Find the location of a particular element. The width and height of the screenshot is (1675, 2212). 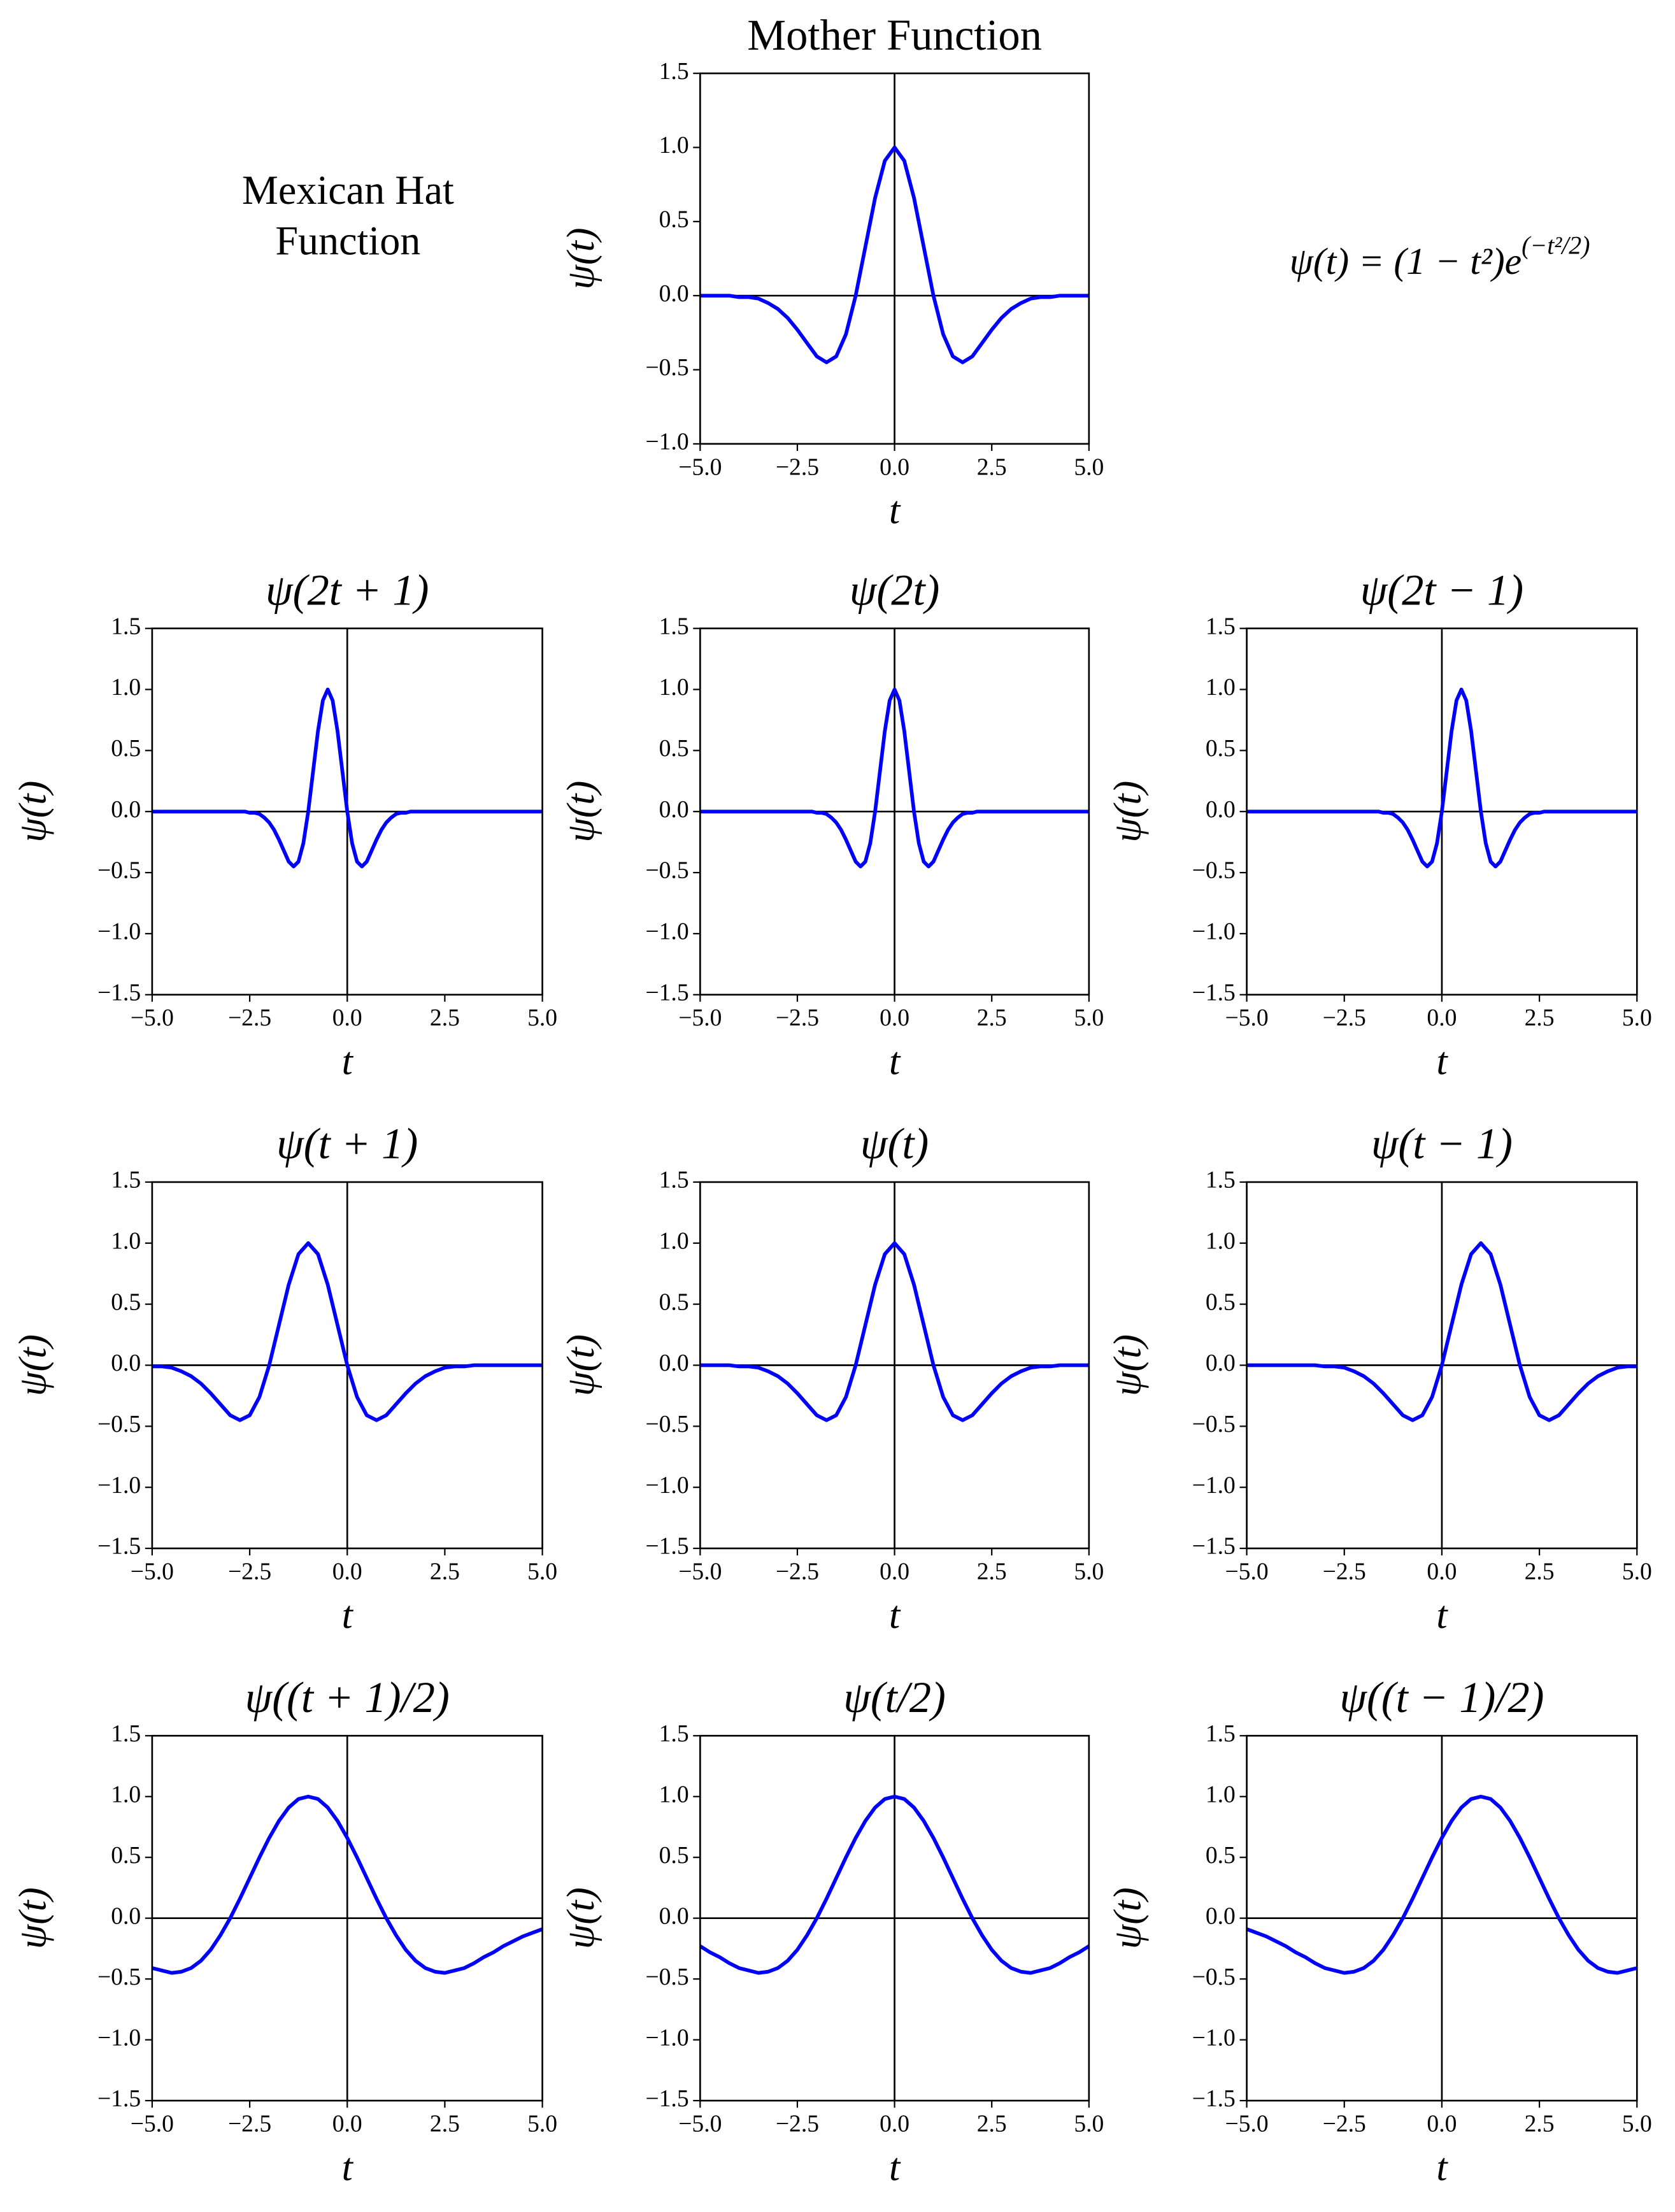

chart-title: ψ((t + 1)/2) is located at coordinates (347, 1697).